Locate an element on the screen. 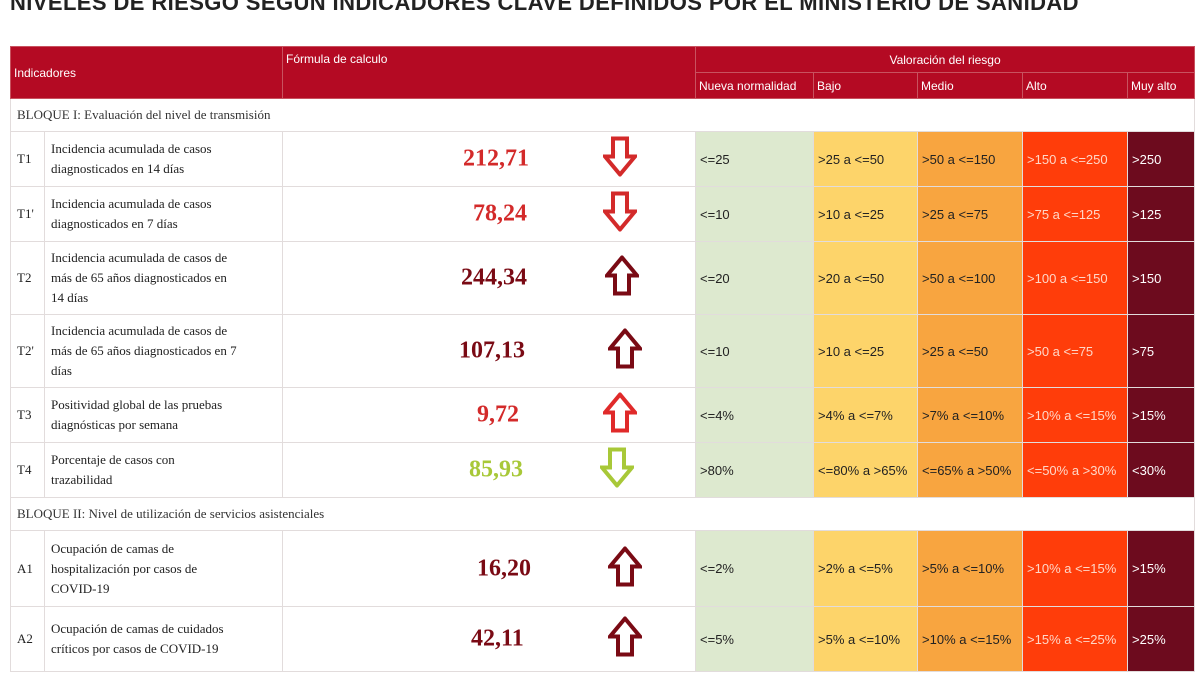  indicator-code: T3 is located at coordinates (27, 415).